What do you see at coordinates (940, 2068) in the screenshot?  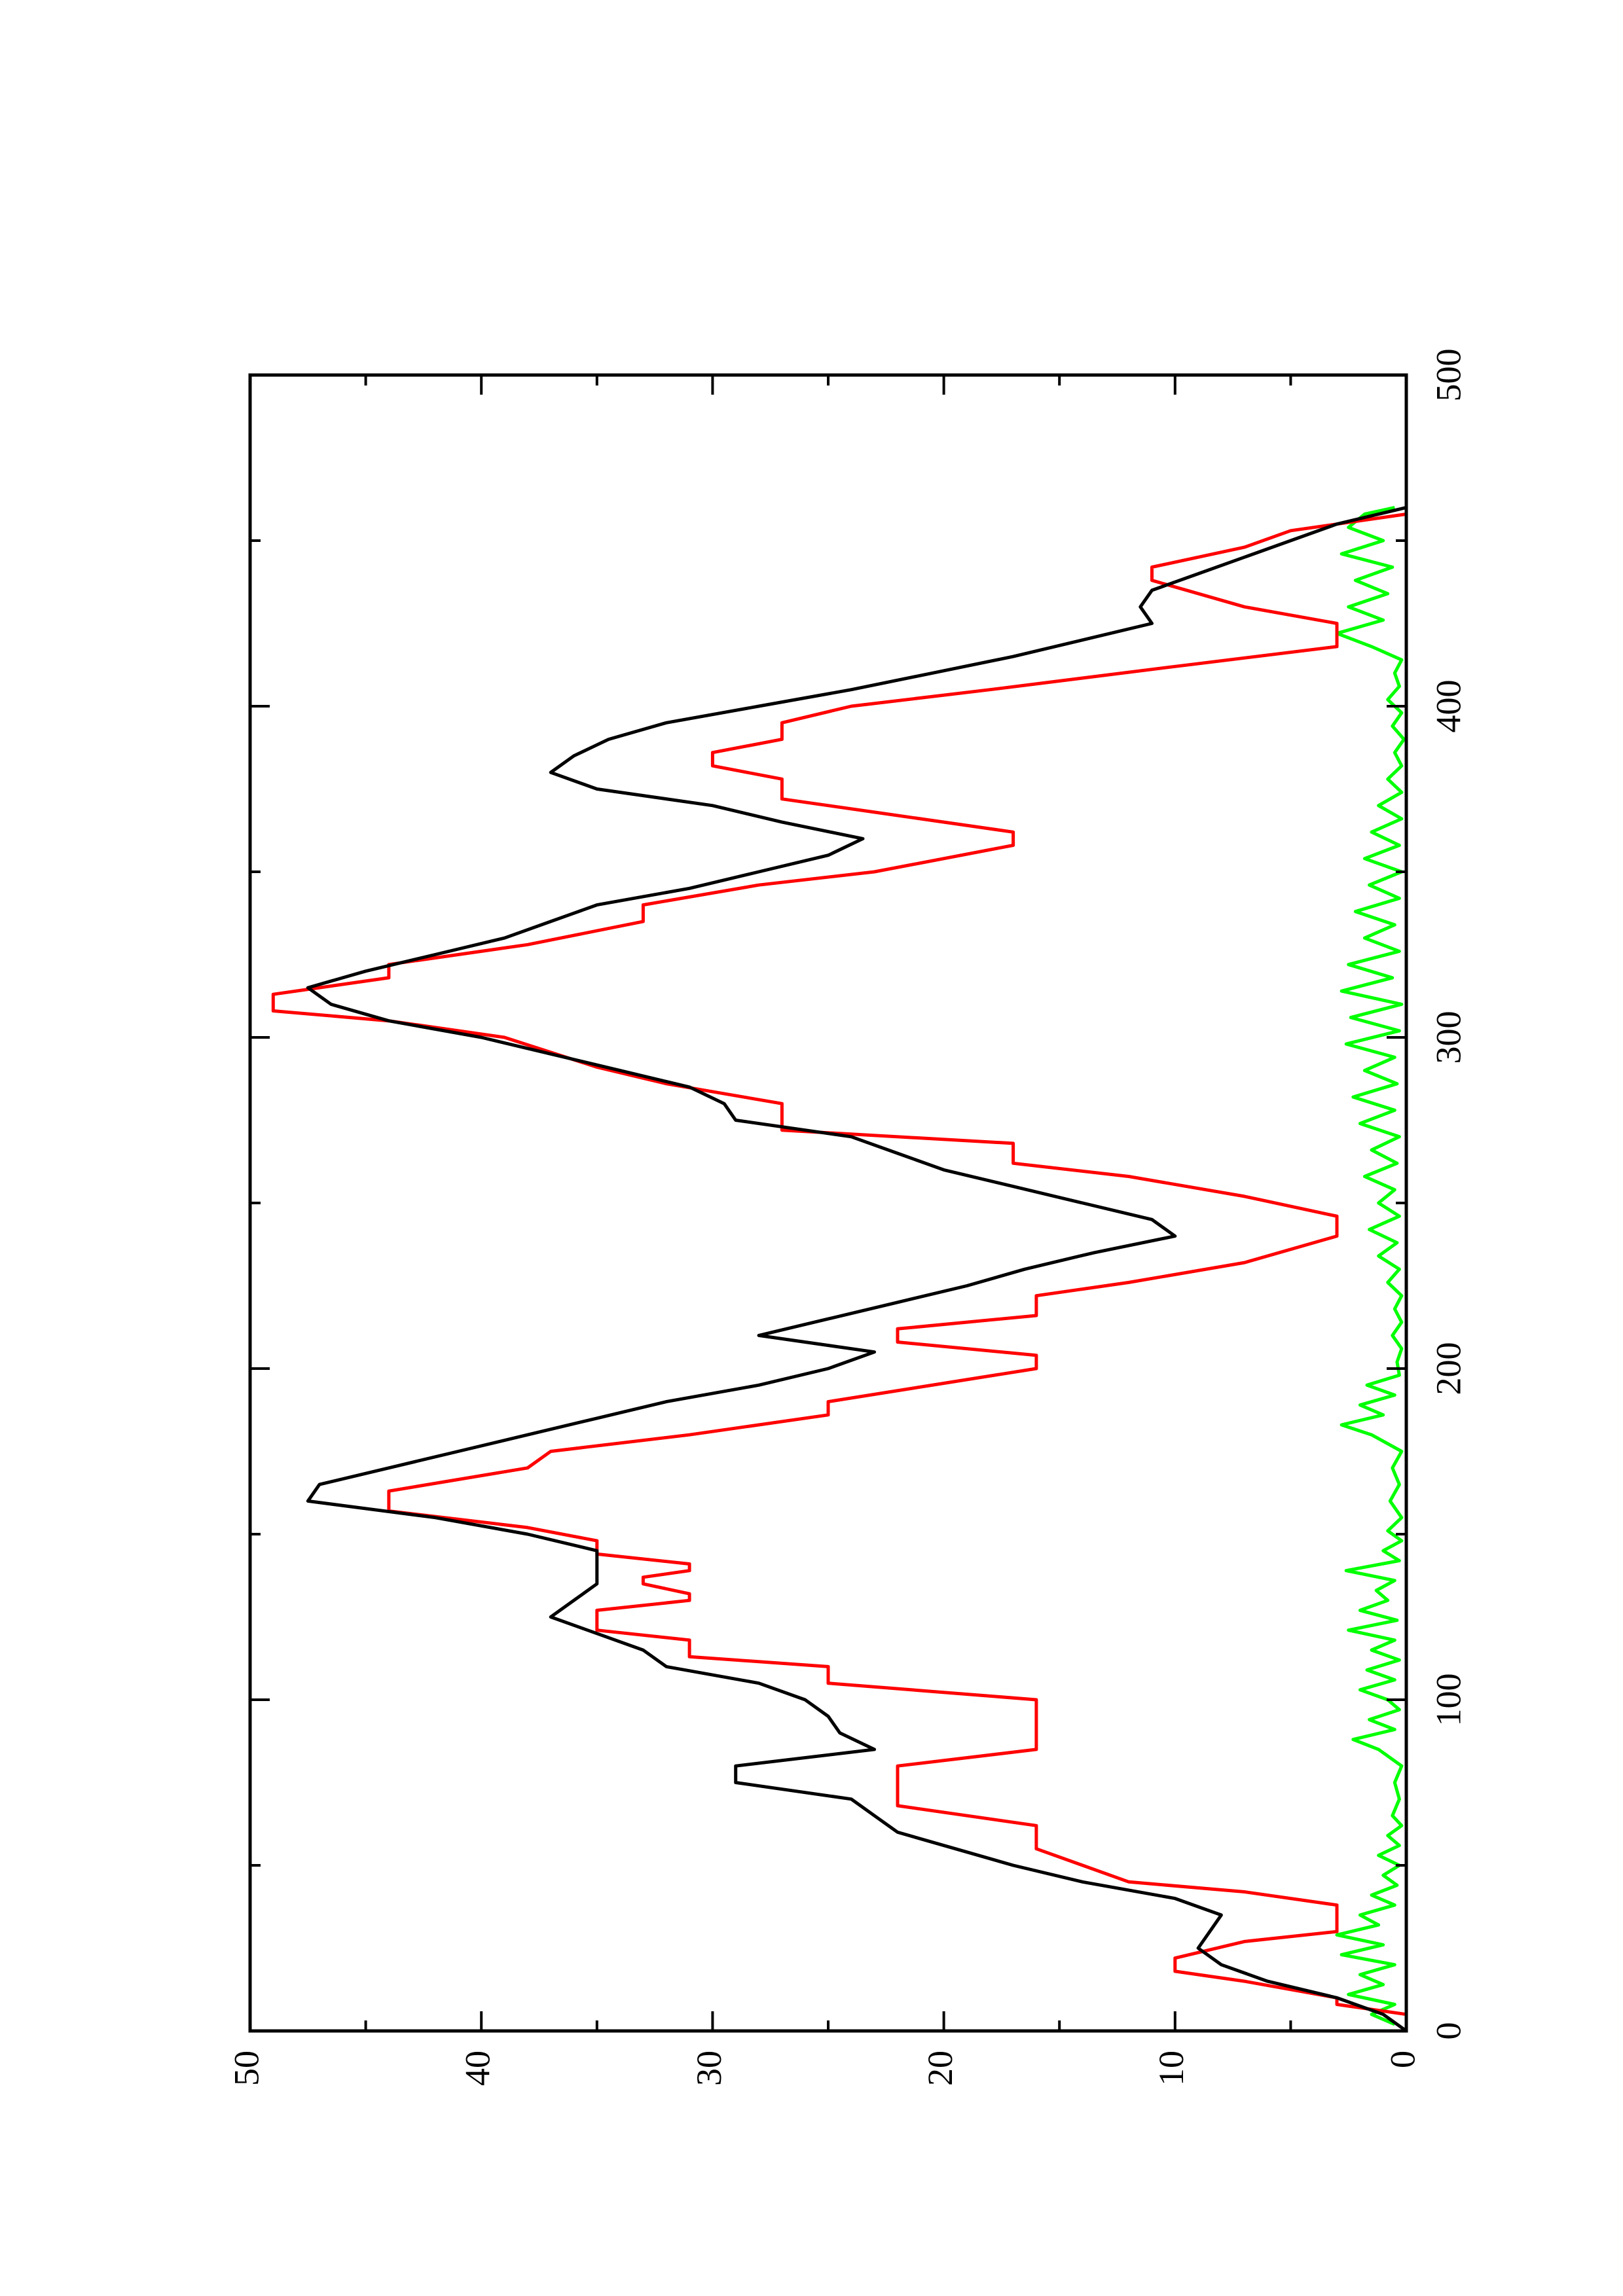 I see `y-tick-label: 20` at bounding box center [940, 2068].